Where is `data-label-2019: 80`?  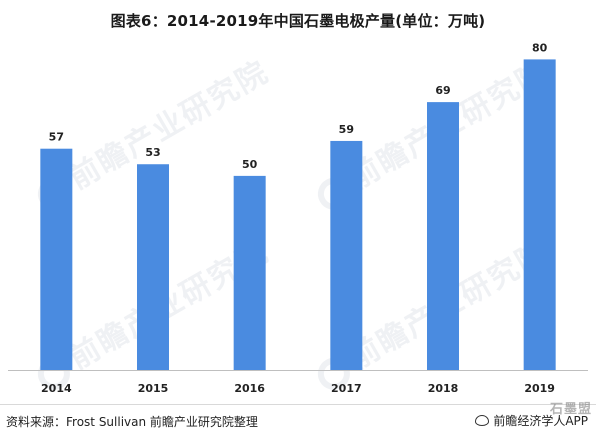 data-label-2019: 80 is located at coordinates (540, 47).